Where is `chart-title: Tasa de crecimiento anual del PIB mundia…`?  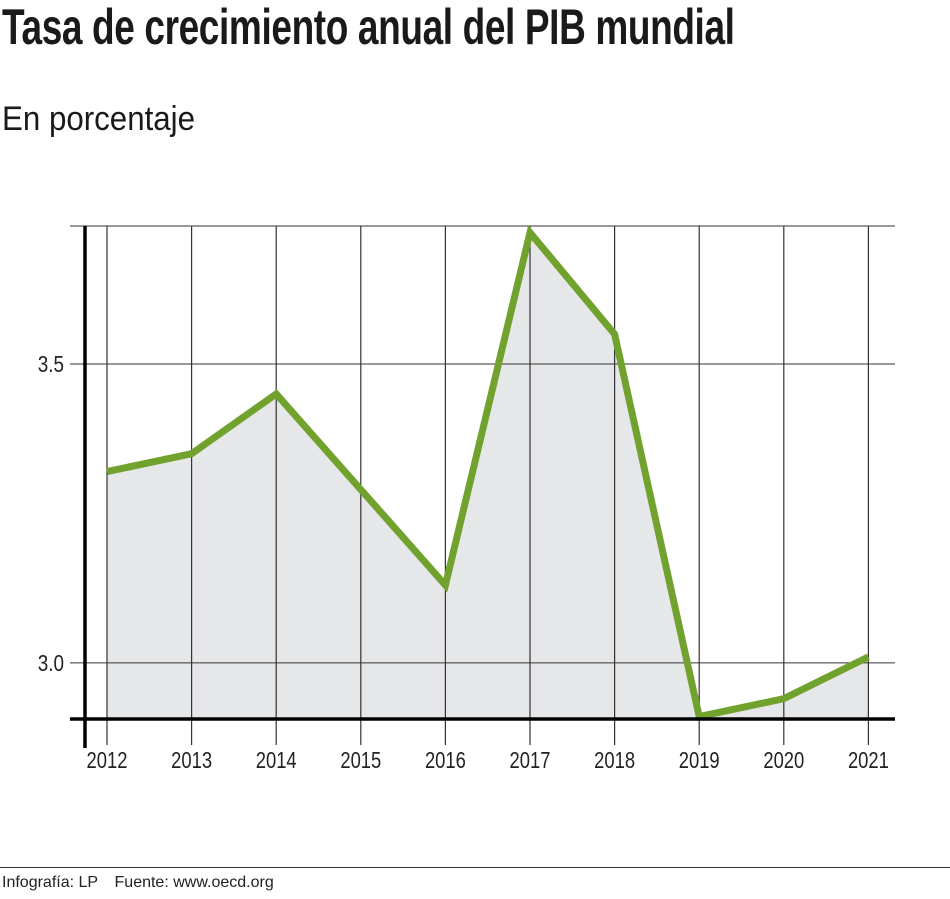
chart-title: Tasa de crecimiento anual del PIB mundia… is located at coordinates (368, 27).